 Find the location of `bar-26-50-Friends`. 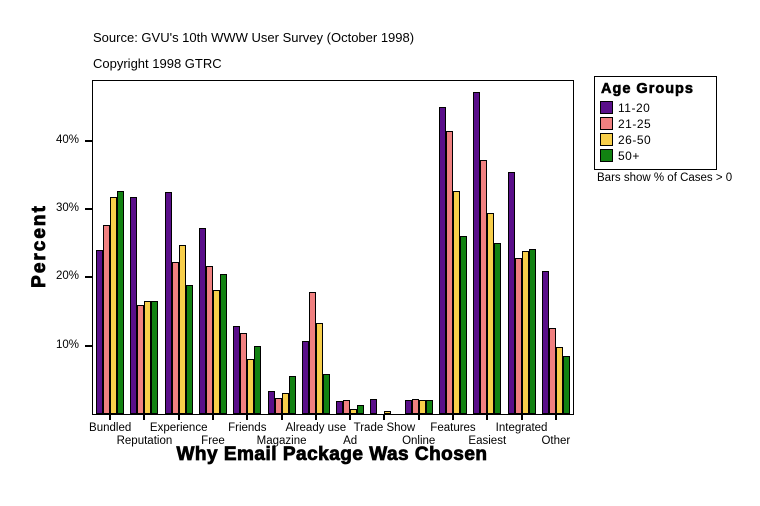

bar-26-50-Friends is located at coordinates (251, 386).